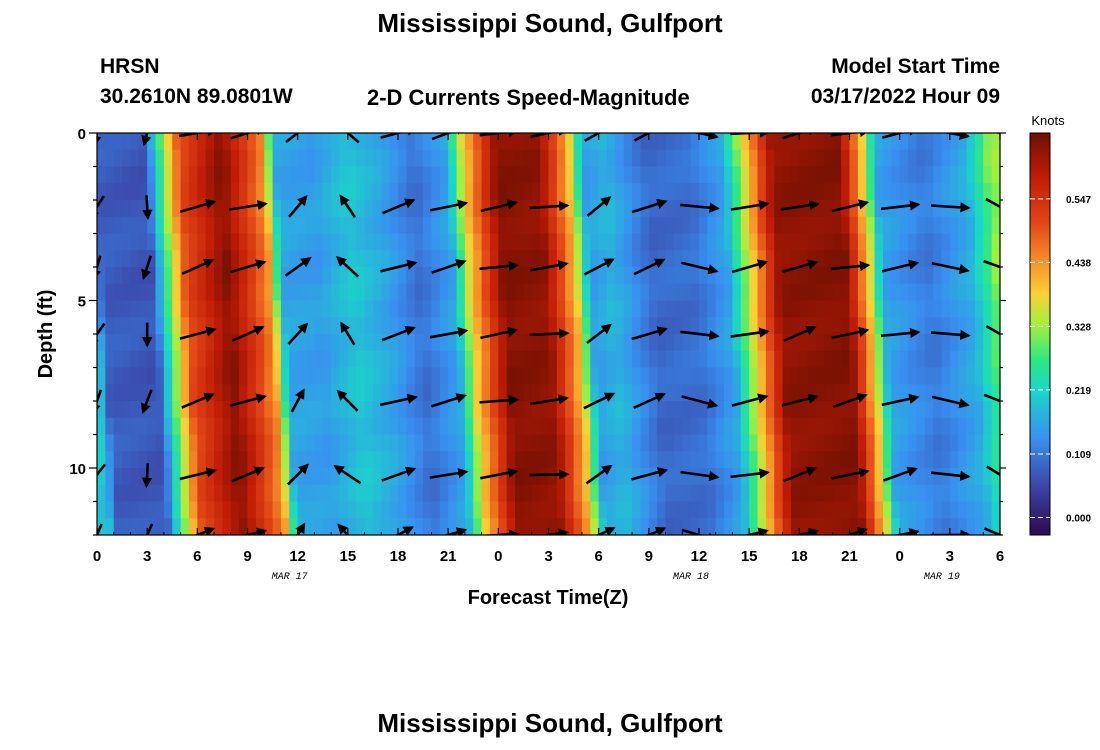 This screenshot has height=750, width=1100. What do you see at coordinates (130, 66) in the screenshot?
I see `station-code: HRSN` at bounding box center [130, 66].